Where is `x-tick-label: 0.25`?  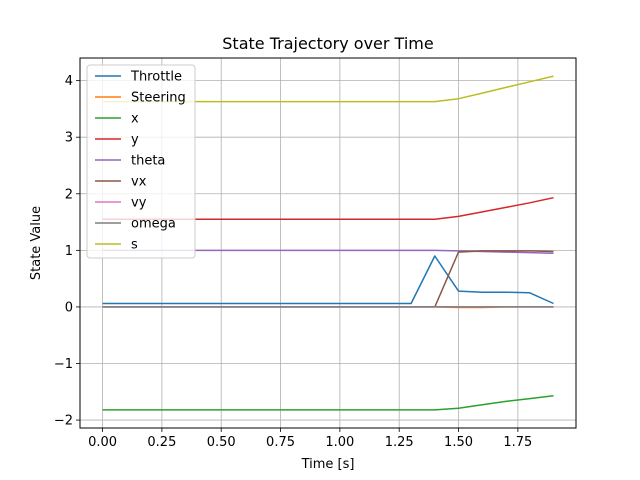 x-tick-label: 0.25 is located at coordinates (161, 442).